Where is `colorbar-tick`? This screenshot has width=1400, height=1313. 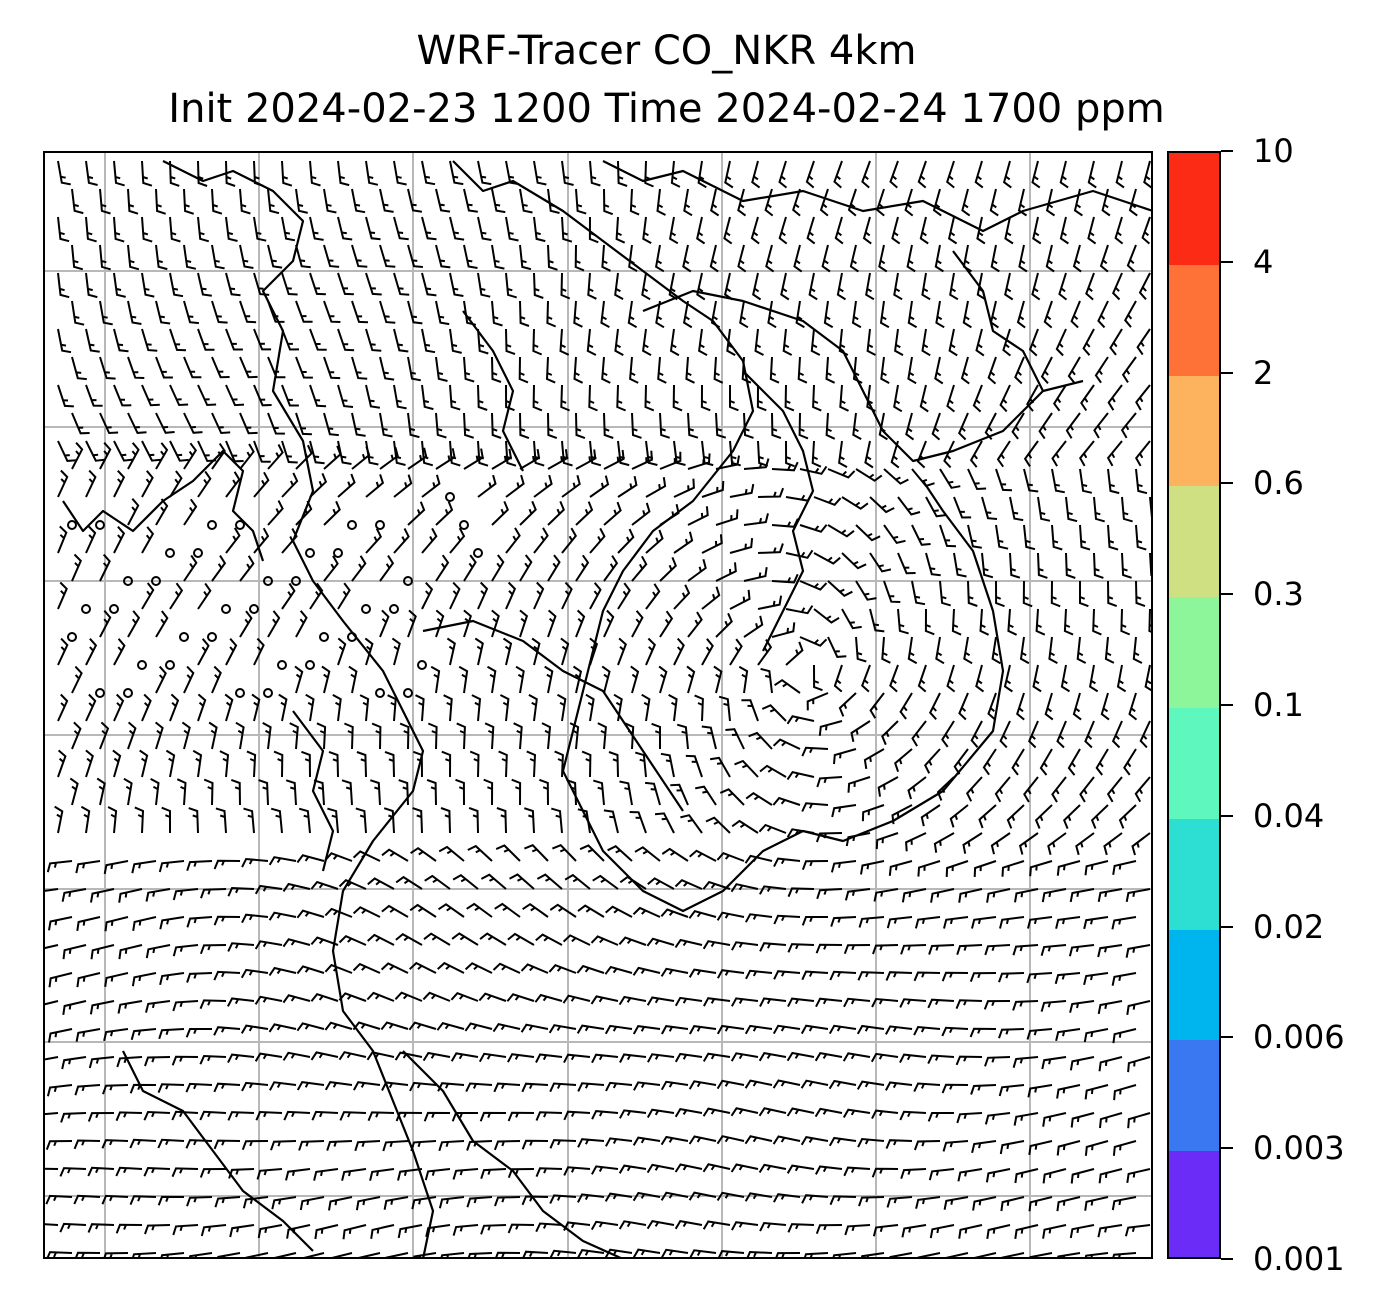 colorbar-tick is located at coordinates (1227, 926).